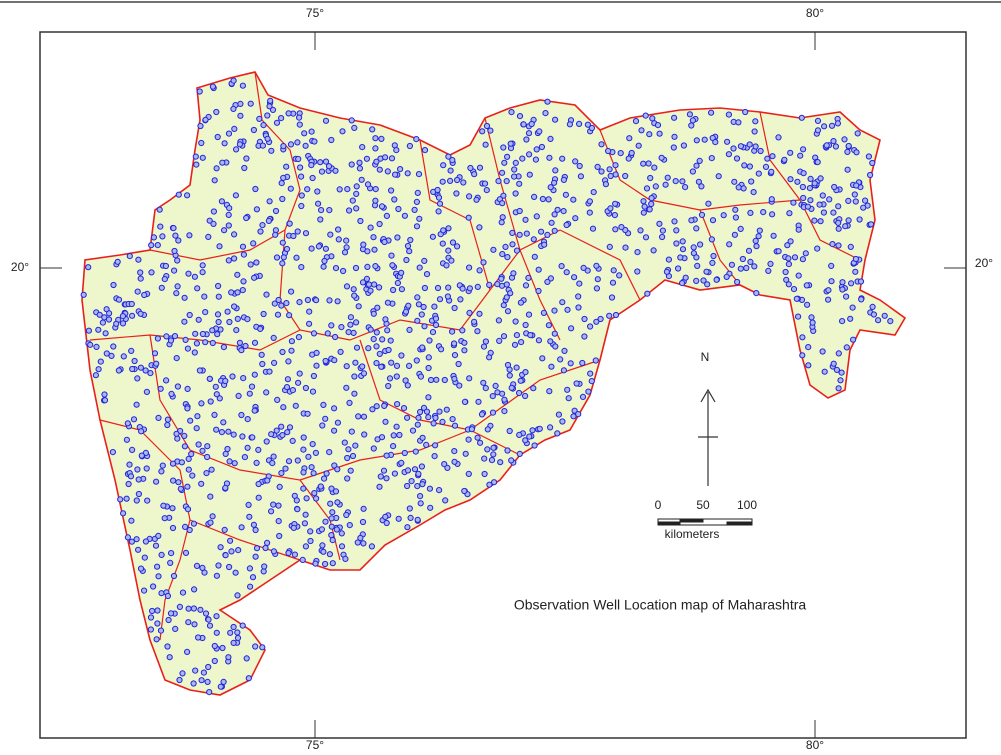 The width and height of the screenshot is (1001, 755). I want to click on lon-label: 80°, so click(815, 13).